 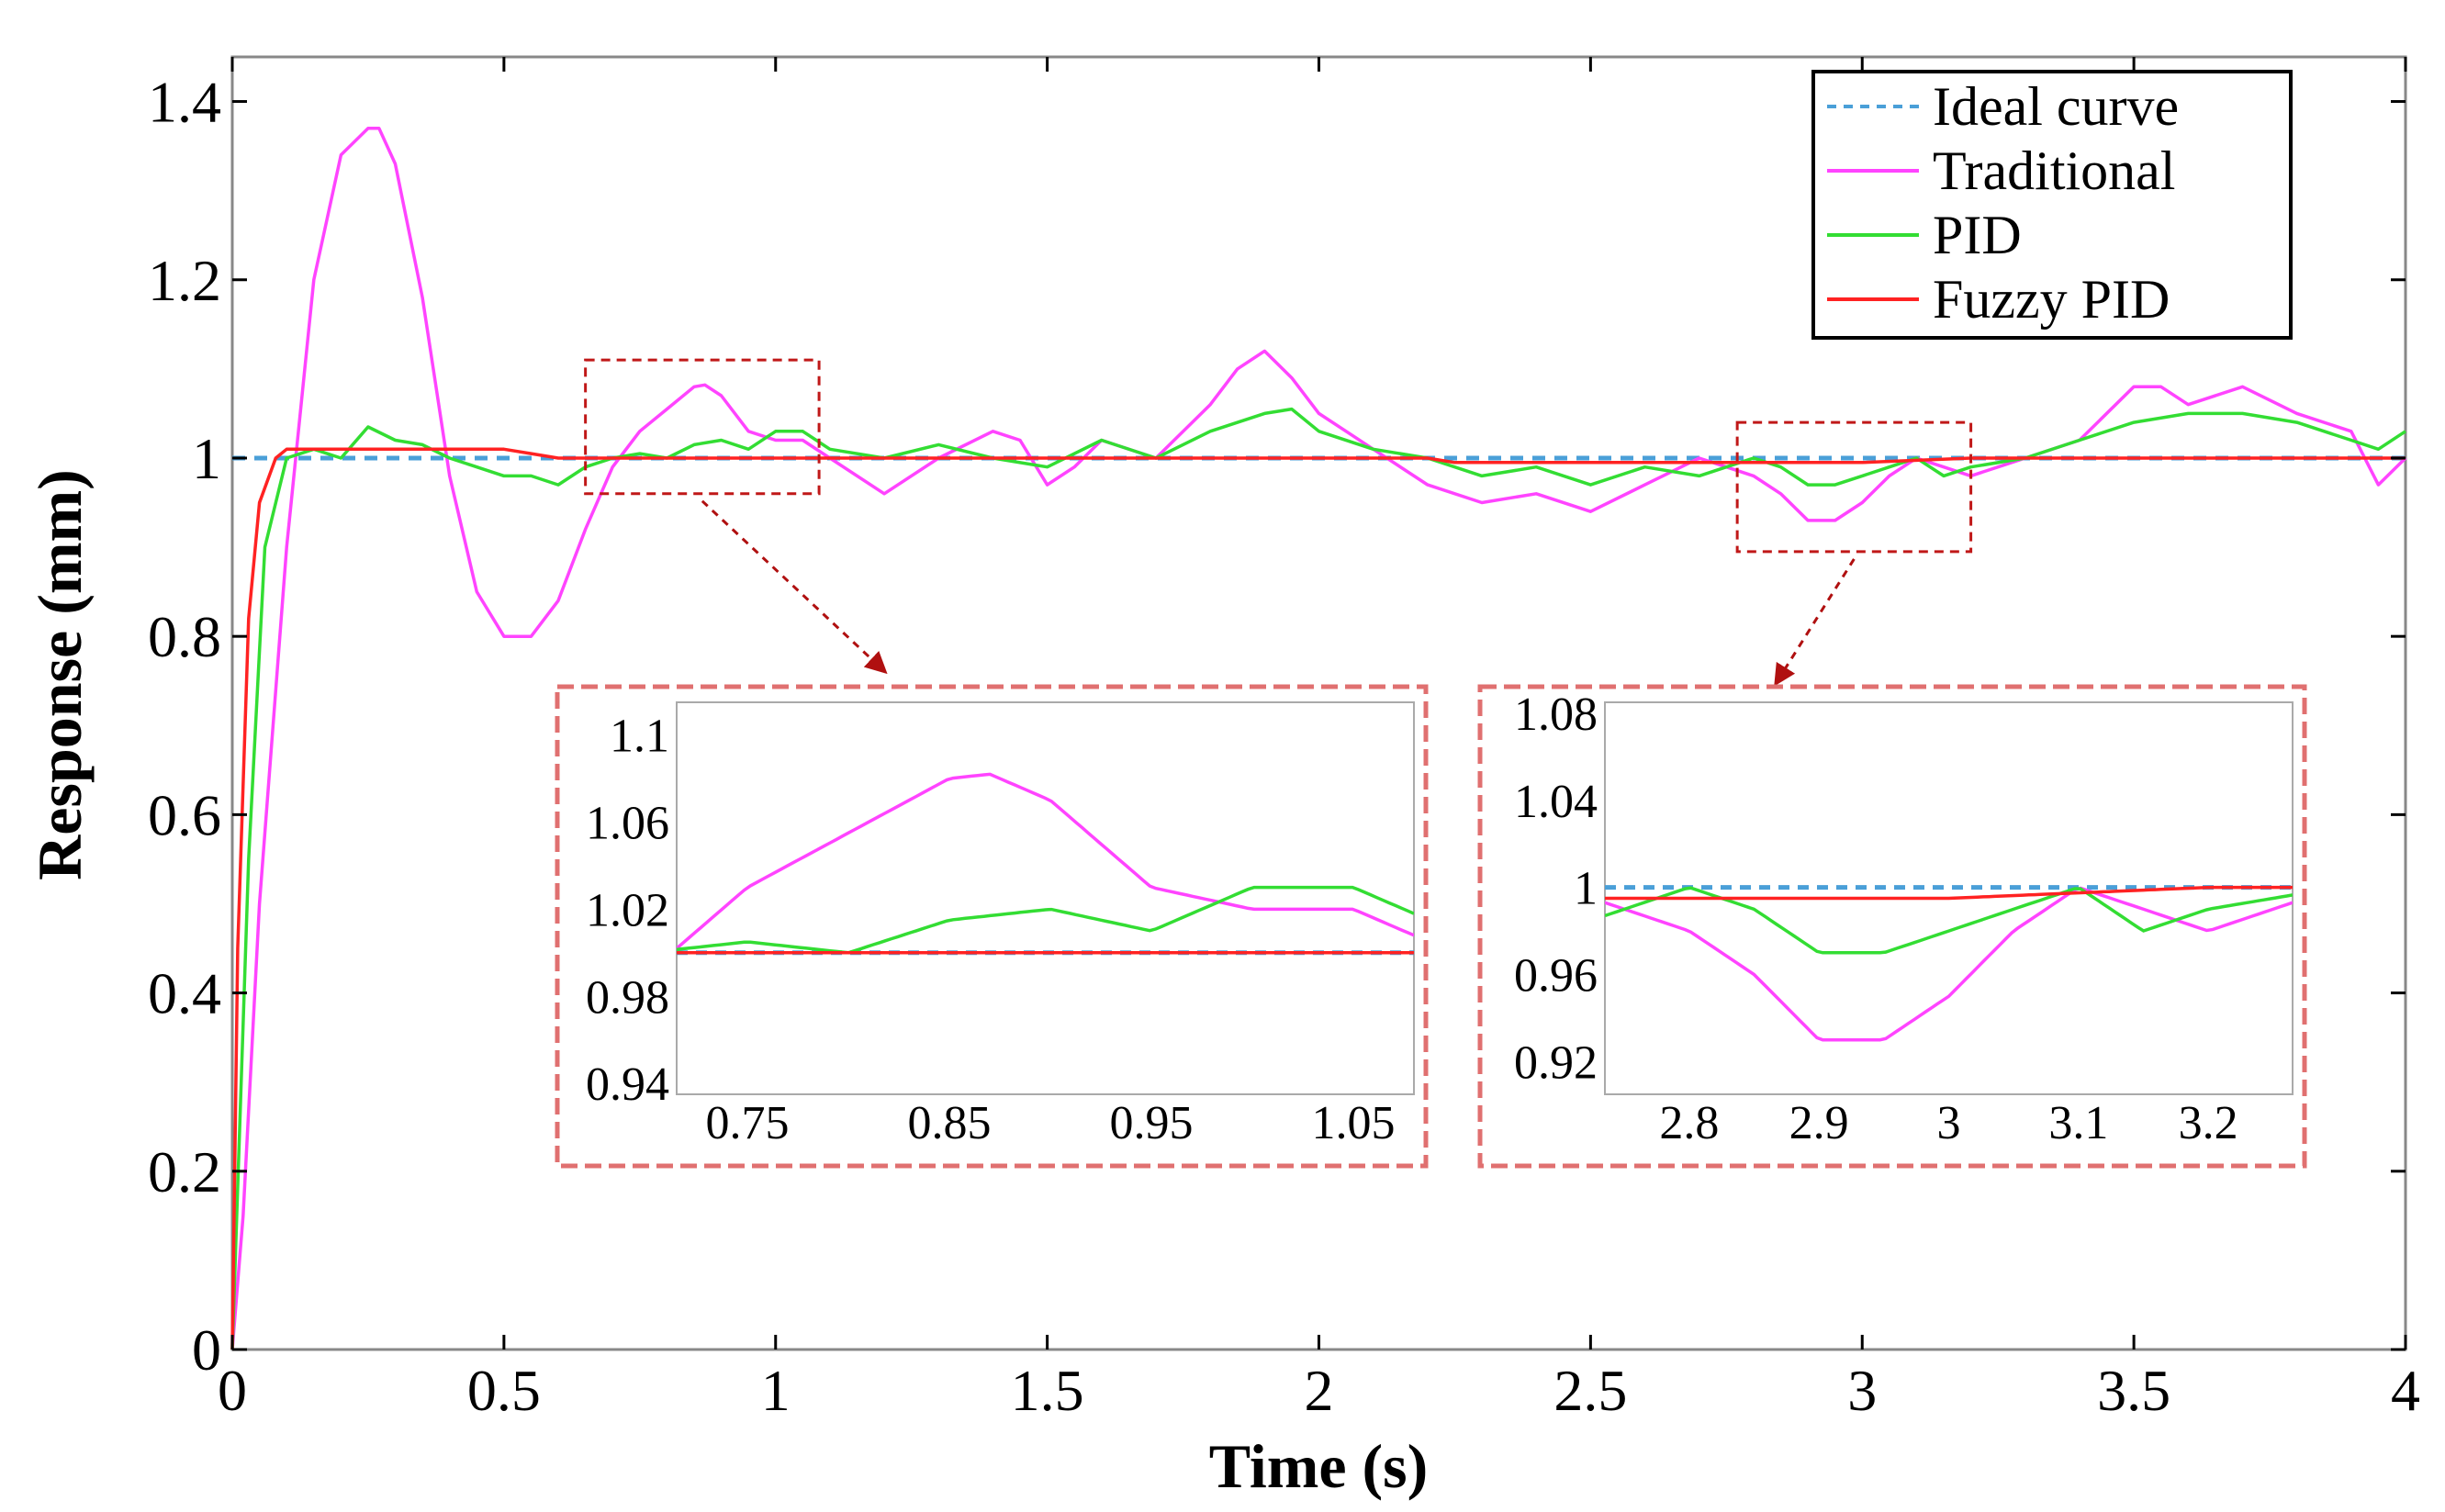 What do you see at coordinates (1045, 920) in the screenshot?
I see `inset-series-pid` at bounding box center [1045, 920].